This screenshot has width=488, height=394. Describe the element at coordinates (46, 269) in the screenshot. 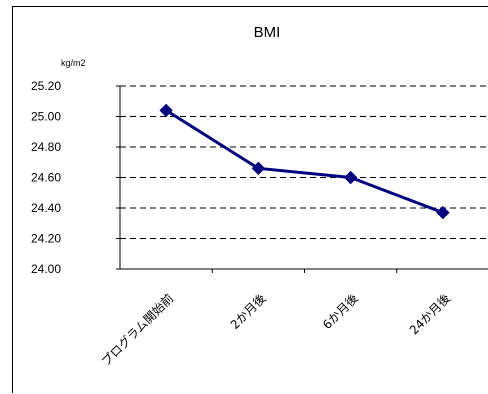

I see `y-tick-label: 24.00` at that location.